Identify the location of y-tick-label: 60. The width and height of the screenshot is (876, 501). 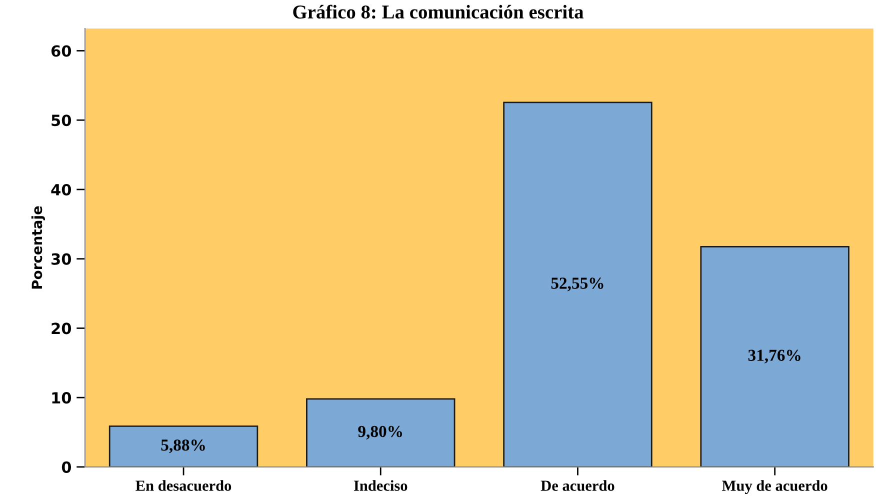
(61, 51).